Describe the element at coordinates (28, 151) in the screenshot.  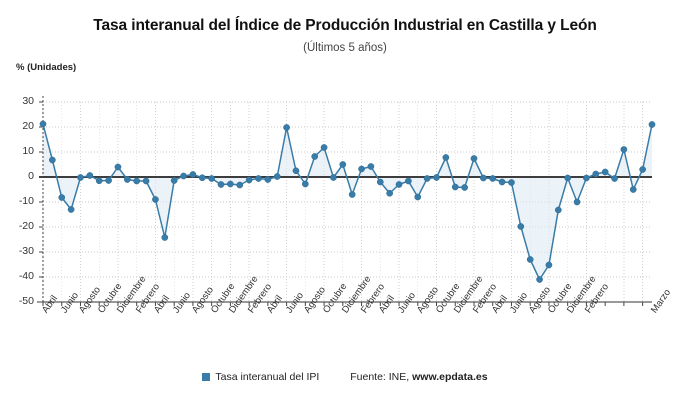
I see `y-tick-label: 10` at that location.